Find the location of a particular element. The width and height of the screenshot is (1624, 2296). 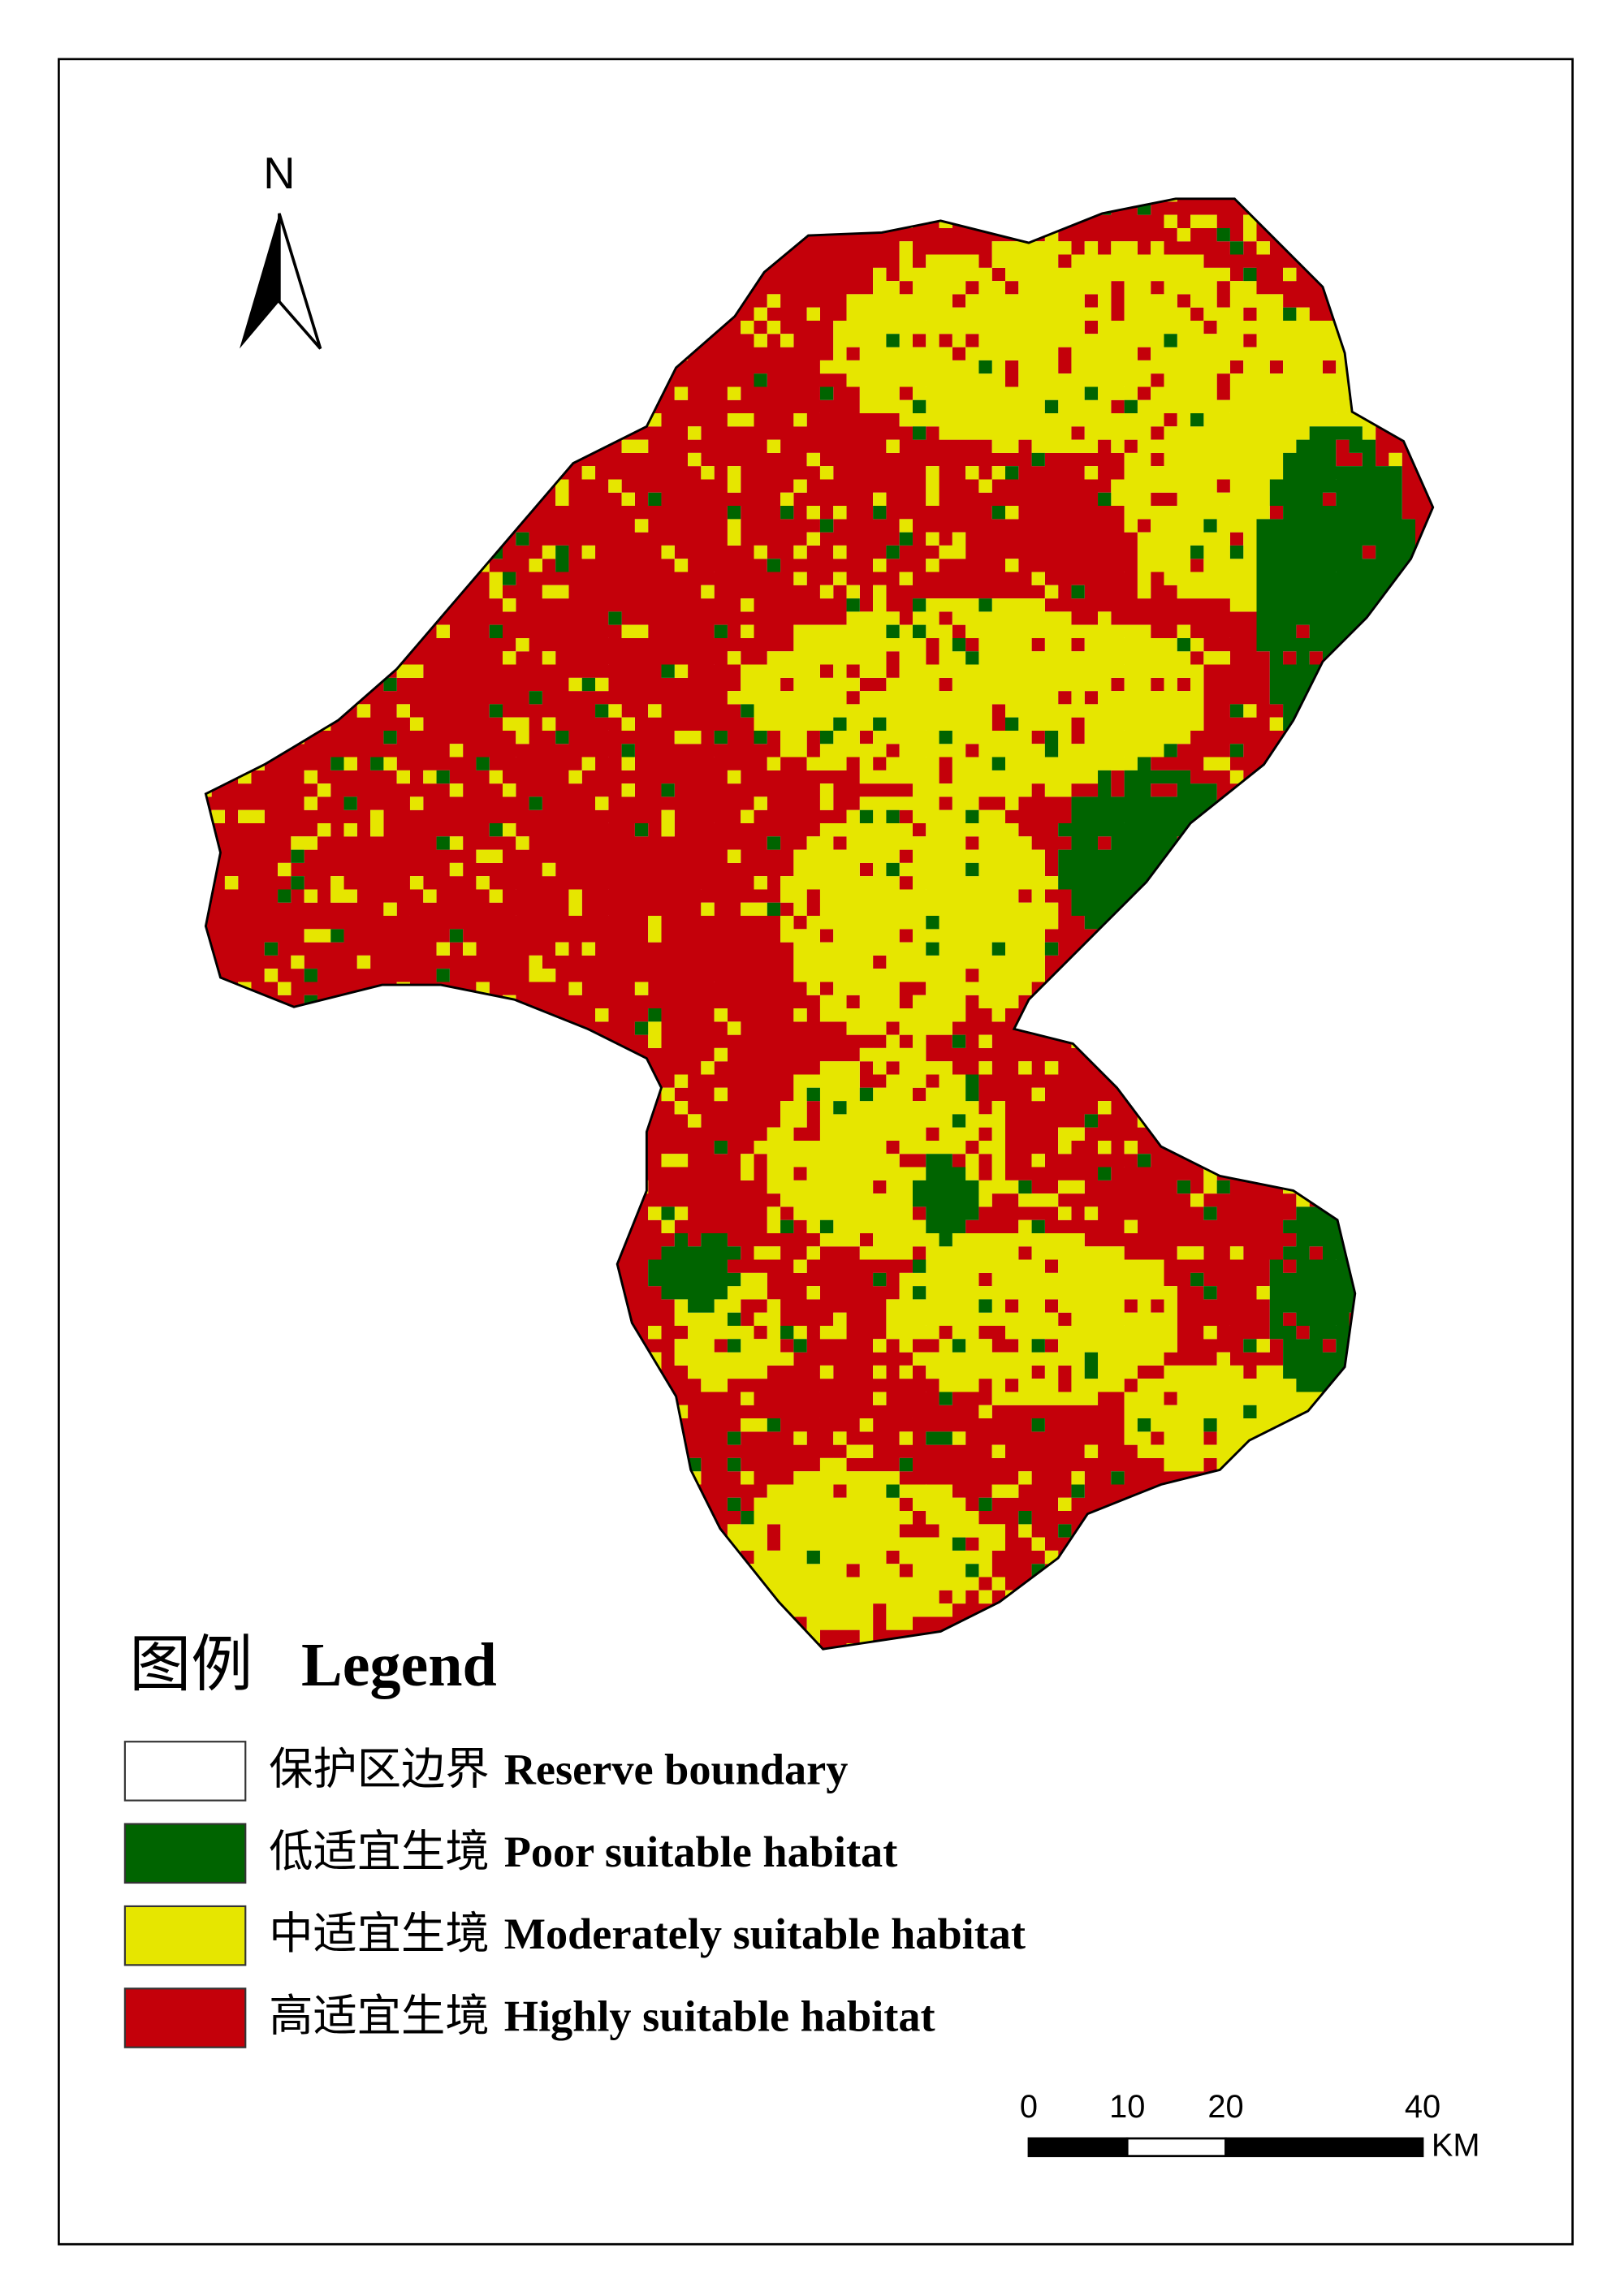

north-arrow-left is located at coordinates (260, 281).